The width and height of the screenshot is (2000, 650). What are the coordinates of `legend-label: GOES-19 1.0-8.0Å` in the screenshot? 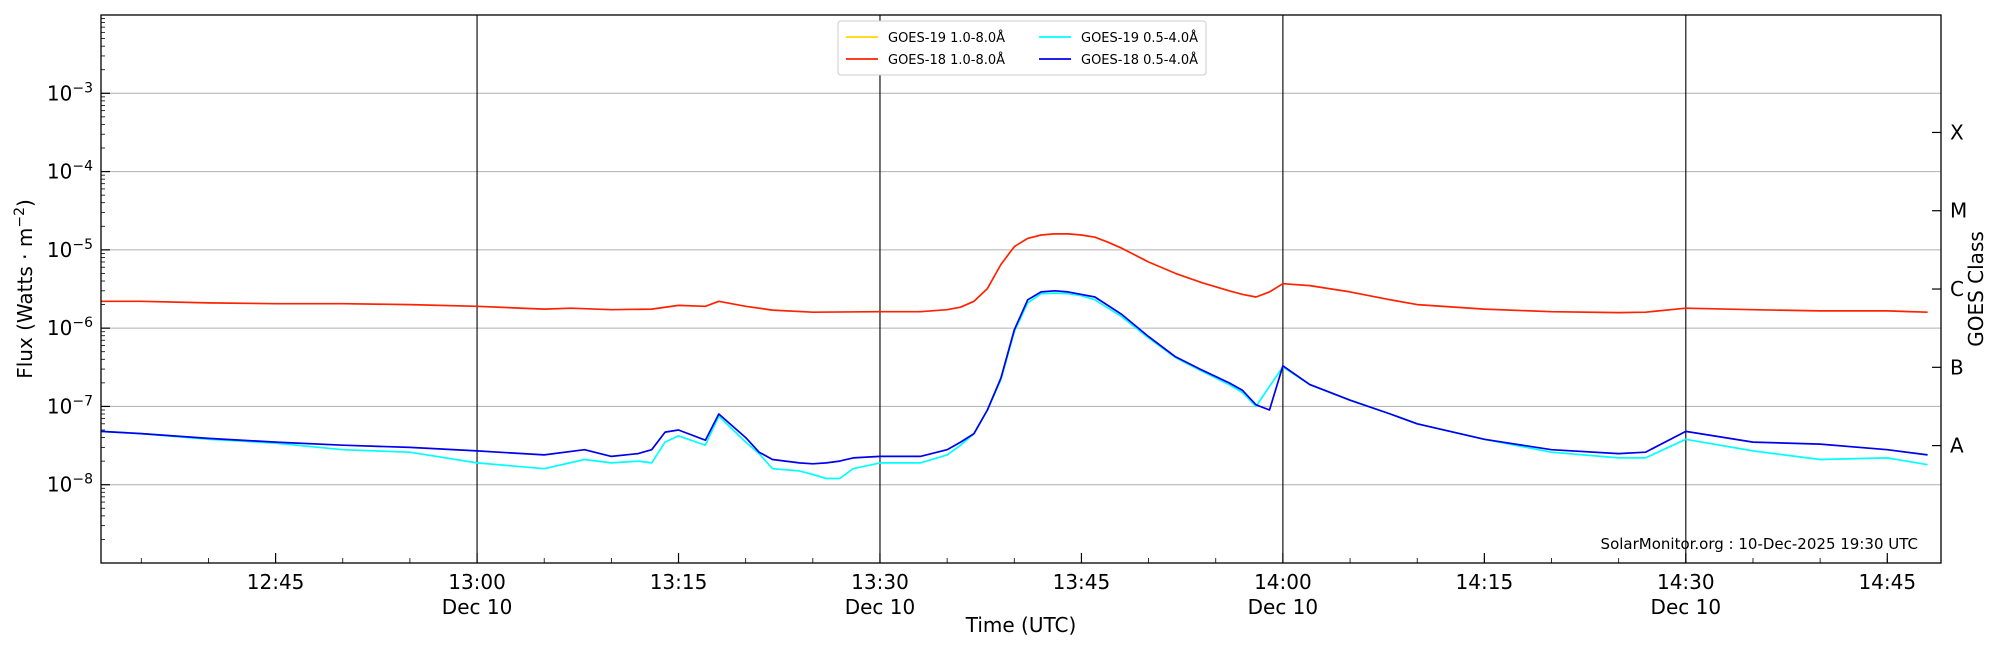 It's located at (946, 38).